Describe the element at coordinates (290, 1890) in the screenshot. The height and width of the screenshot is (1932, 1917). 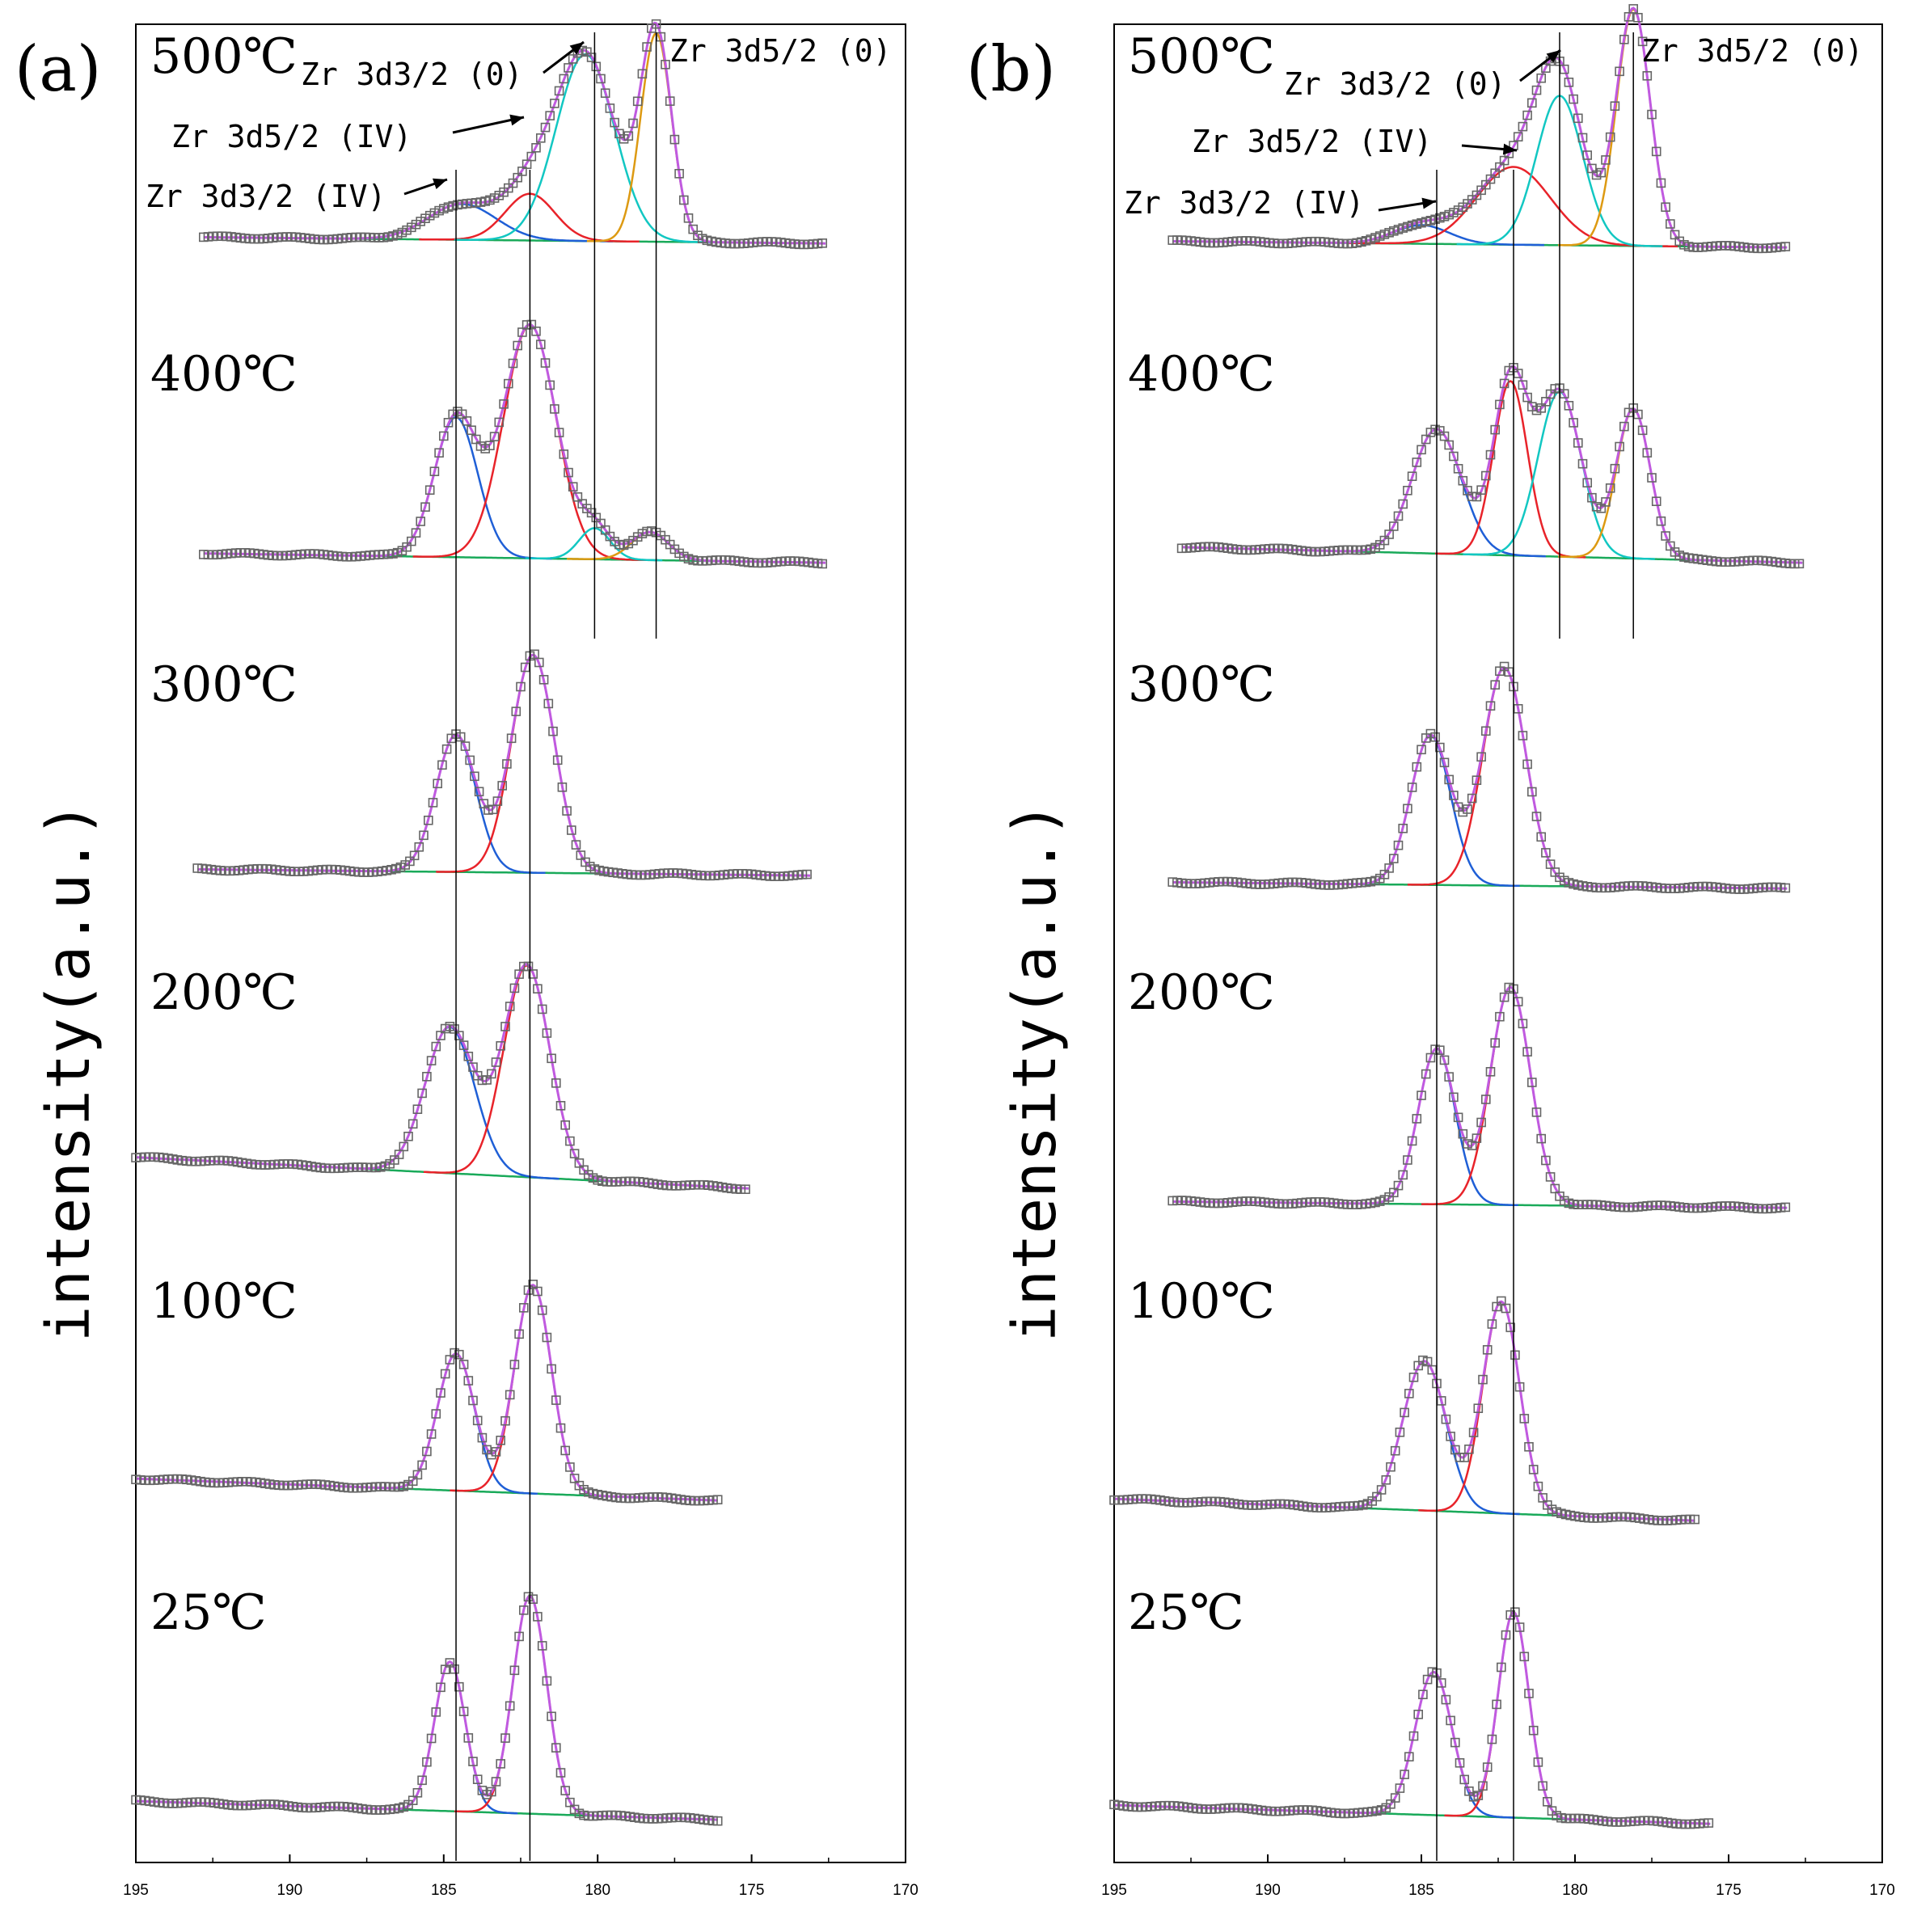
I see `x-tick-label: 190` at that location.